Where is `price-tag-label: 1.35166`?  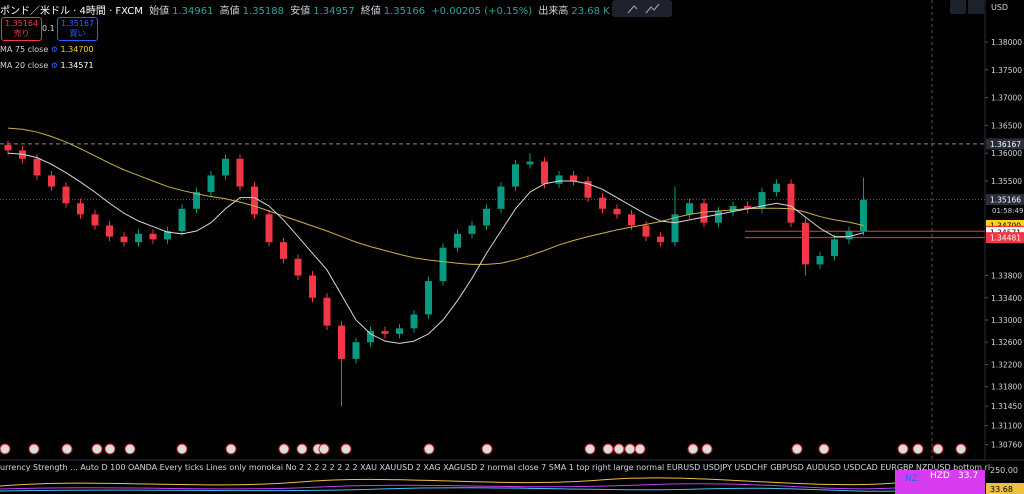
price-tag-label: 1.35166 is located at coordinates (1005, 200).